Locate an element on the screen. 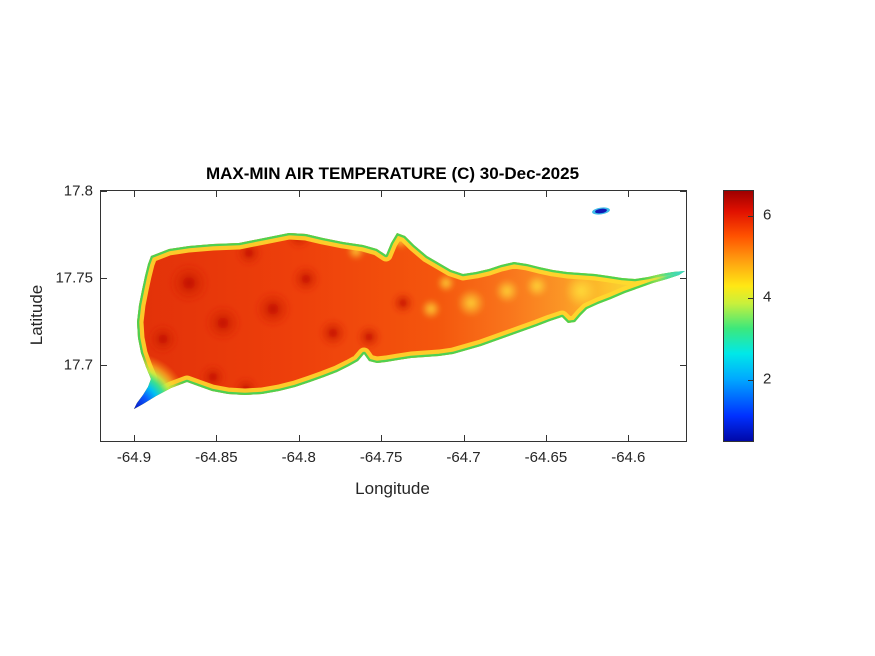 The width and height of the screenshot is (875, 656). hot-spots is located at coordinates (281, 317).